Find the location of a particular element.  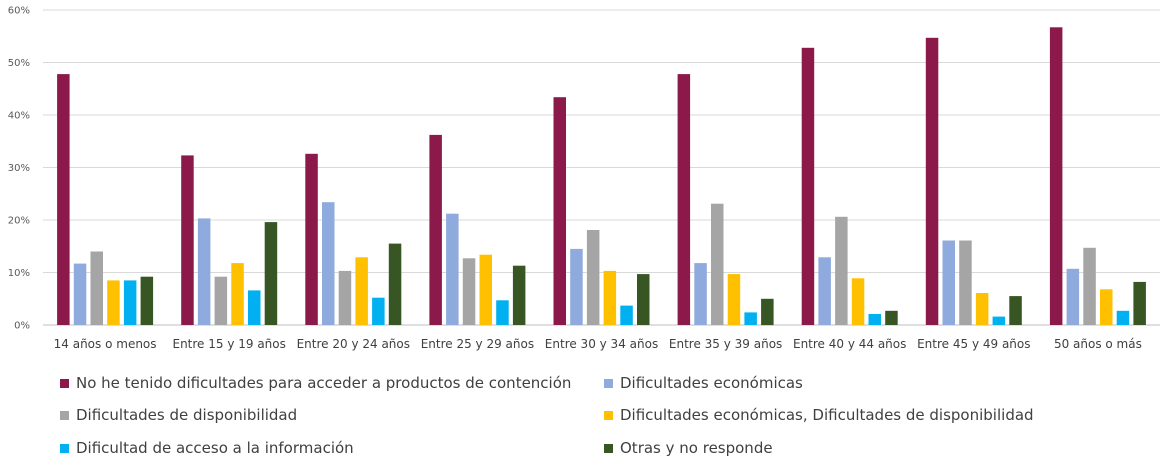

x-category-label: Entre 15 y 19 años is located at coordinates (228, 344).